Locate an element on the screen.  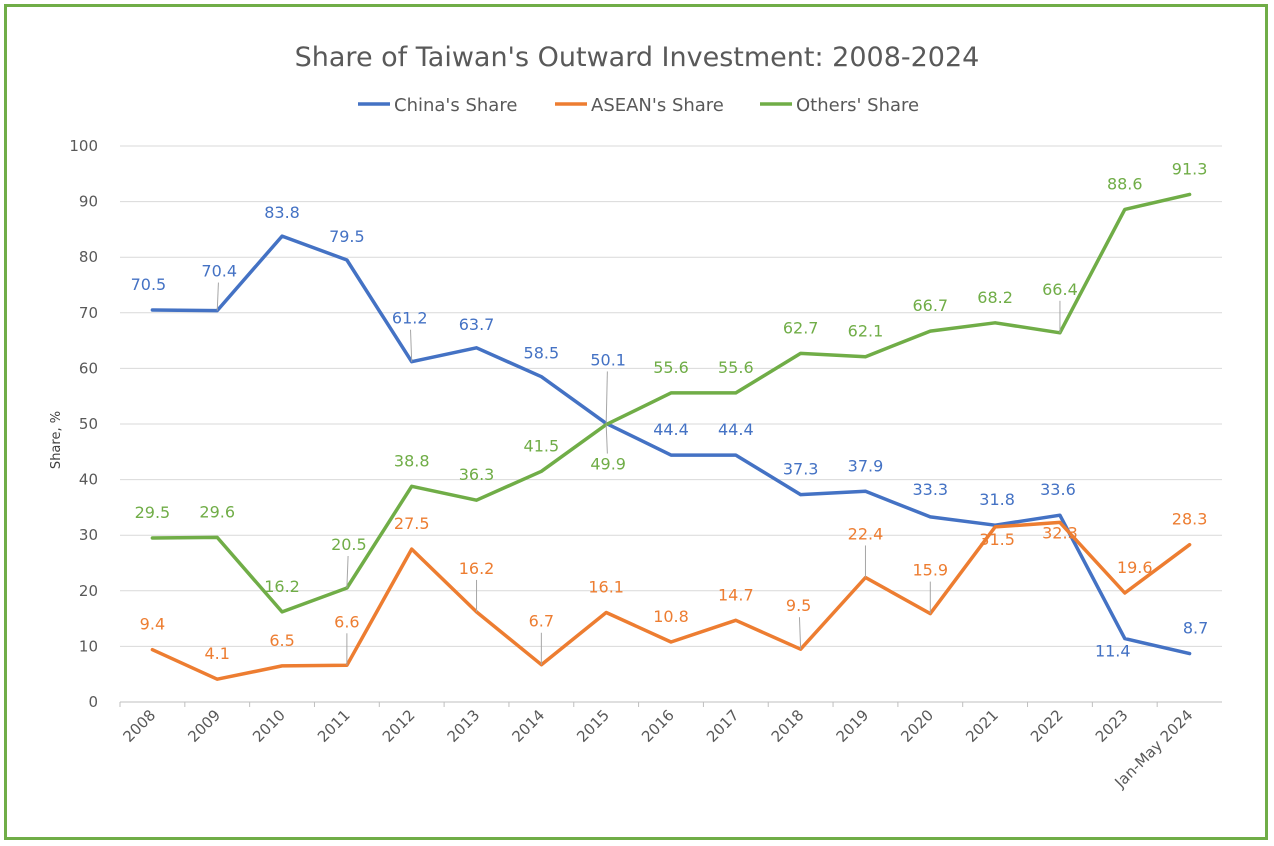
asean-data-label: 6.5 is located at coordinates (281, 640).